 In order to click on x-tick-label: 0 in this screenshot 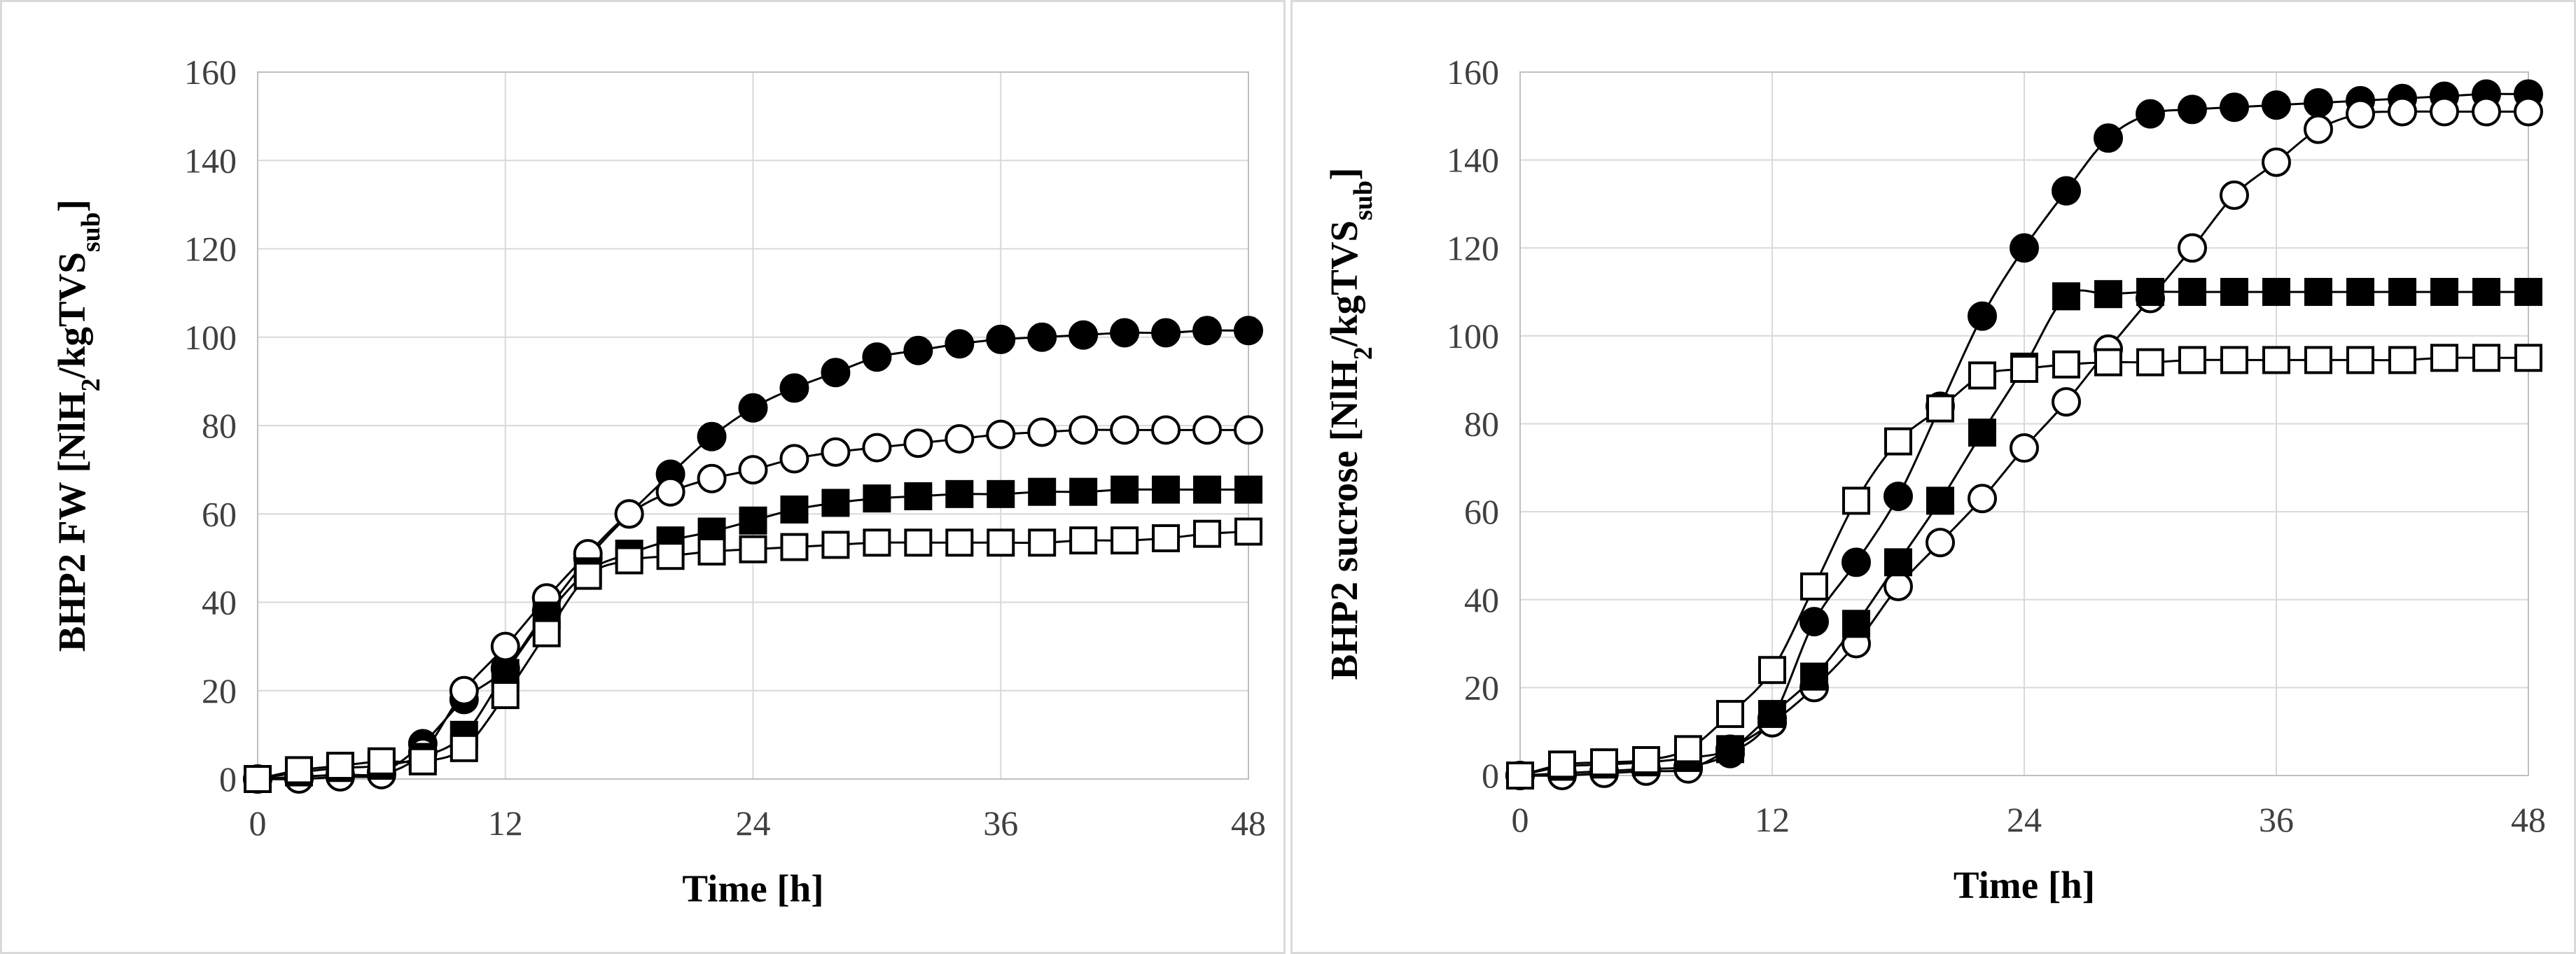, I will do `click(258, 824)`.